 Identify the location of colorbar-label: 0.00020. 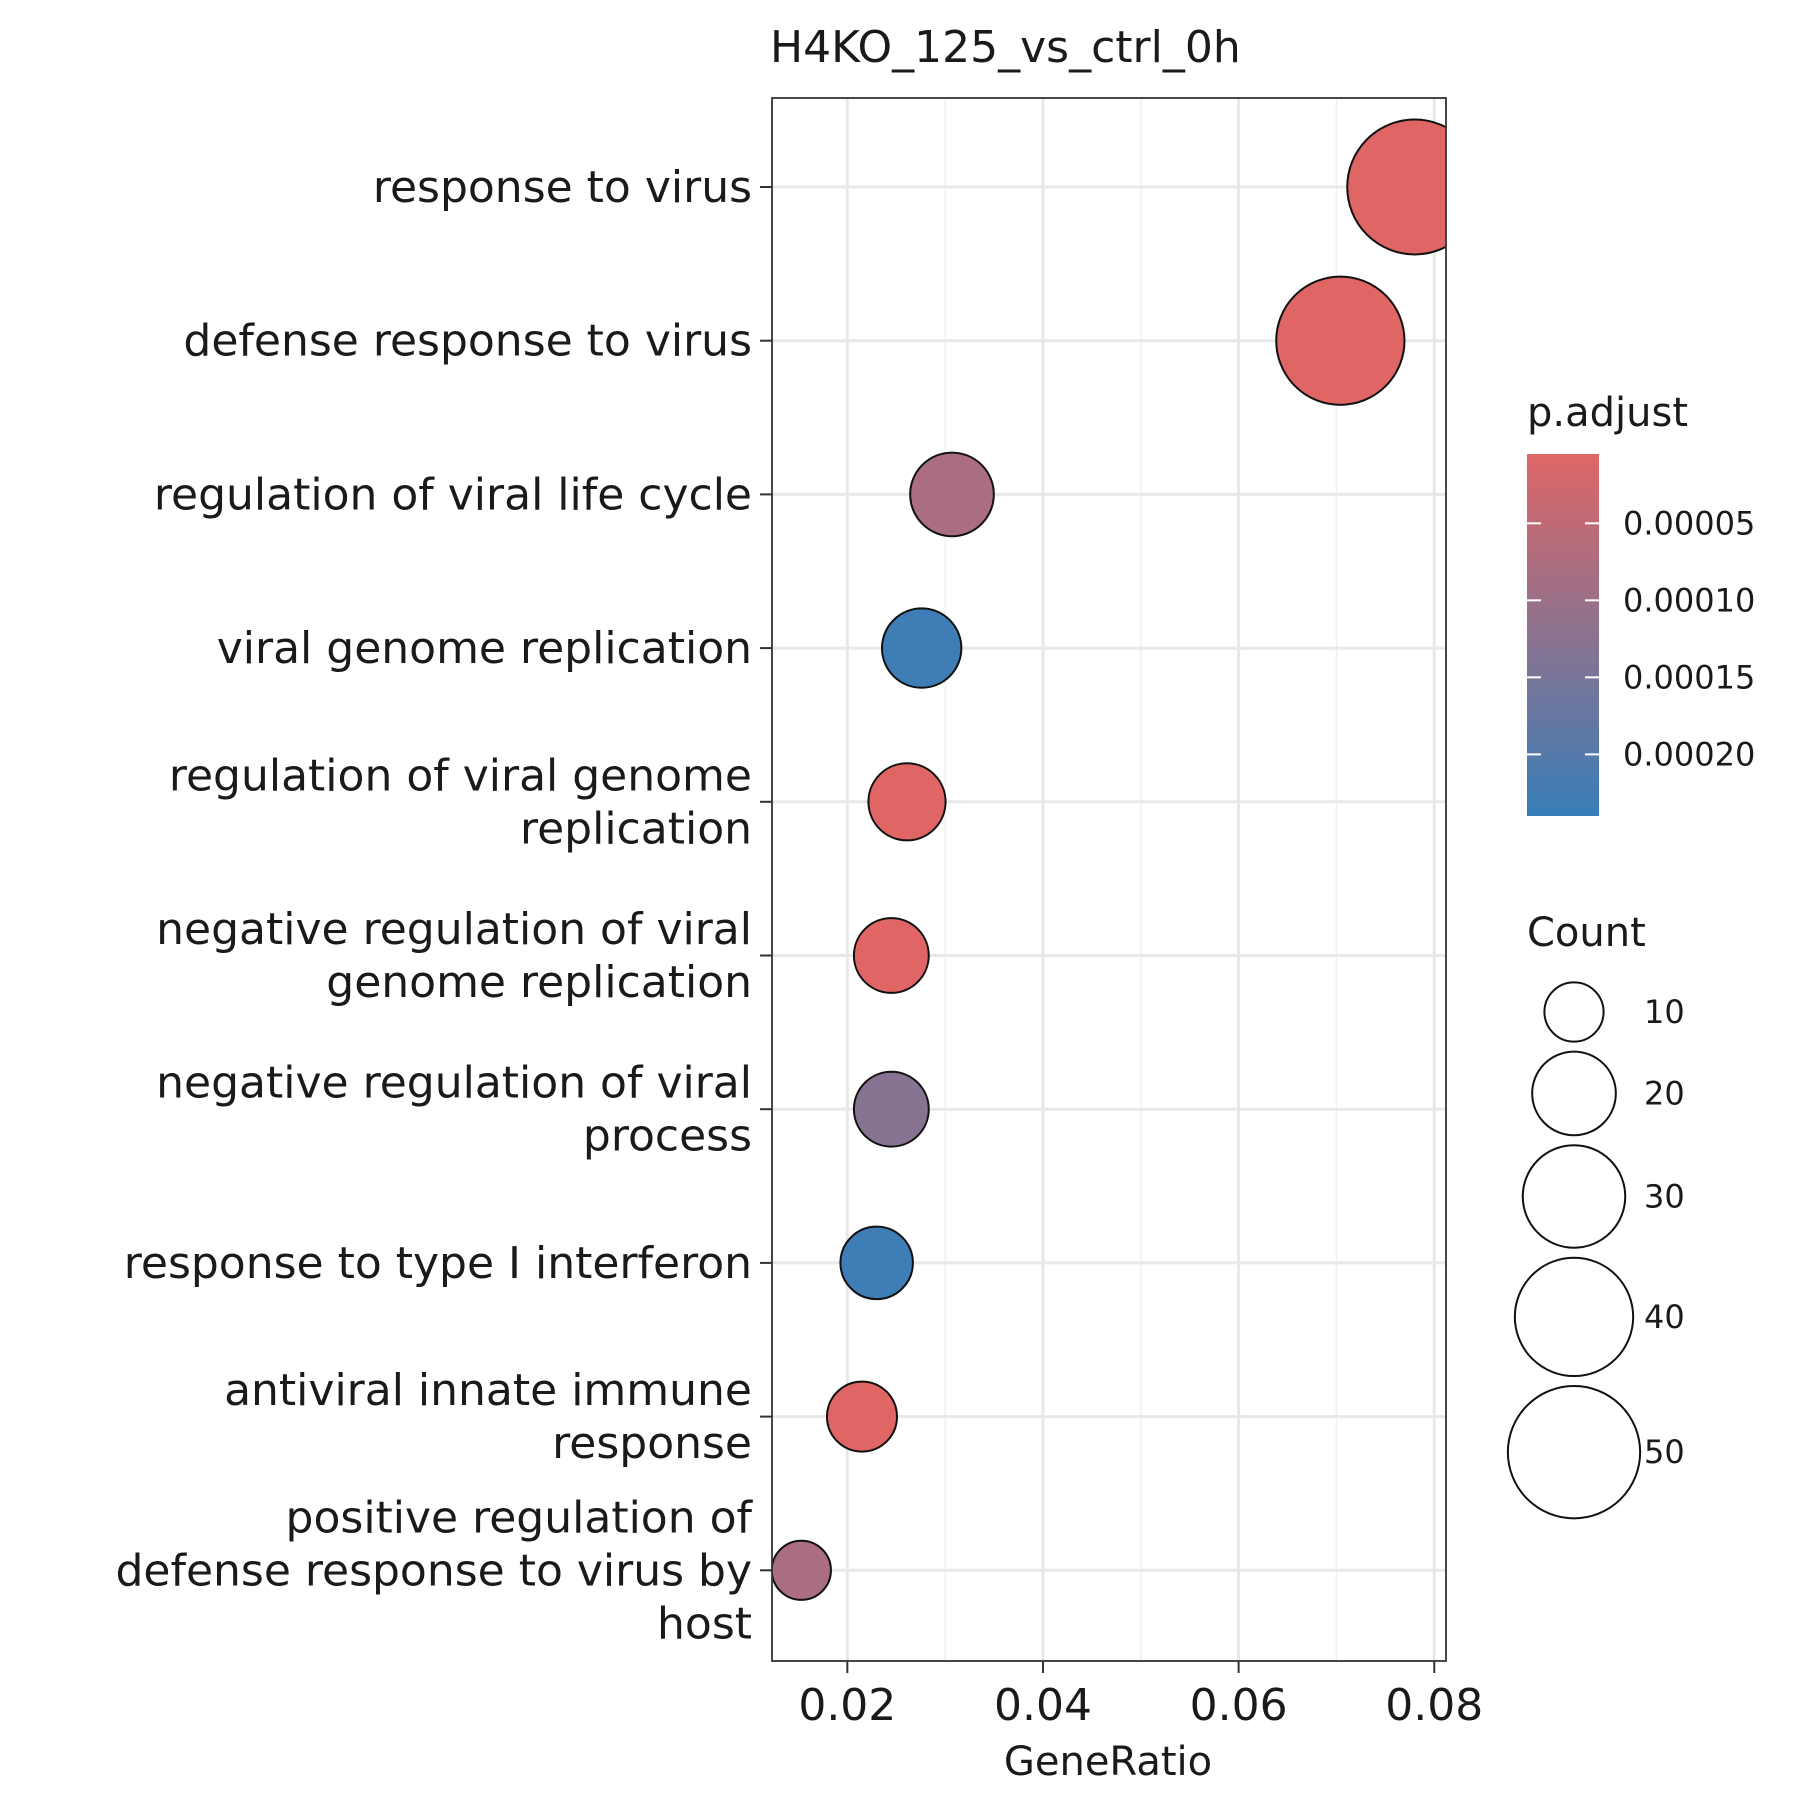
(1689, 754).